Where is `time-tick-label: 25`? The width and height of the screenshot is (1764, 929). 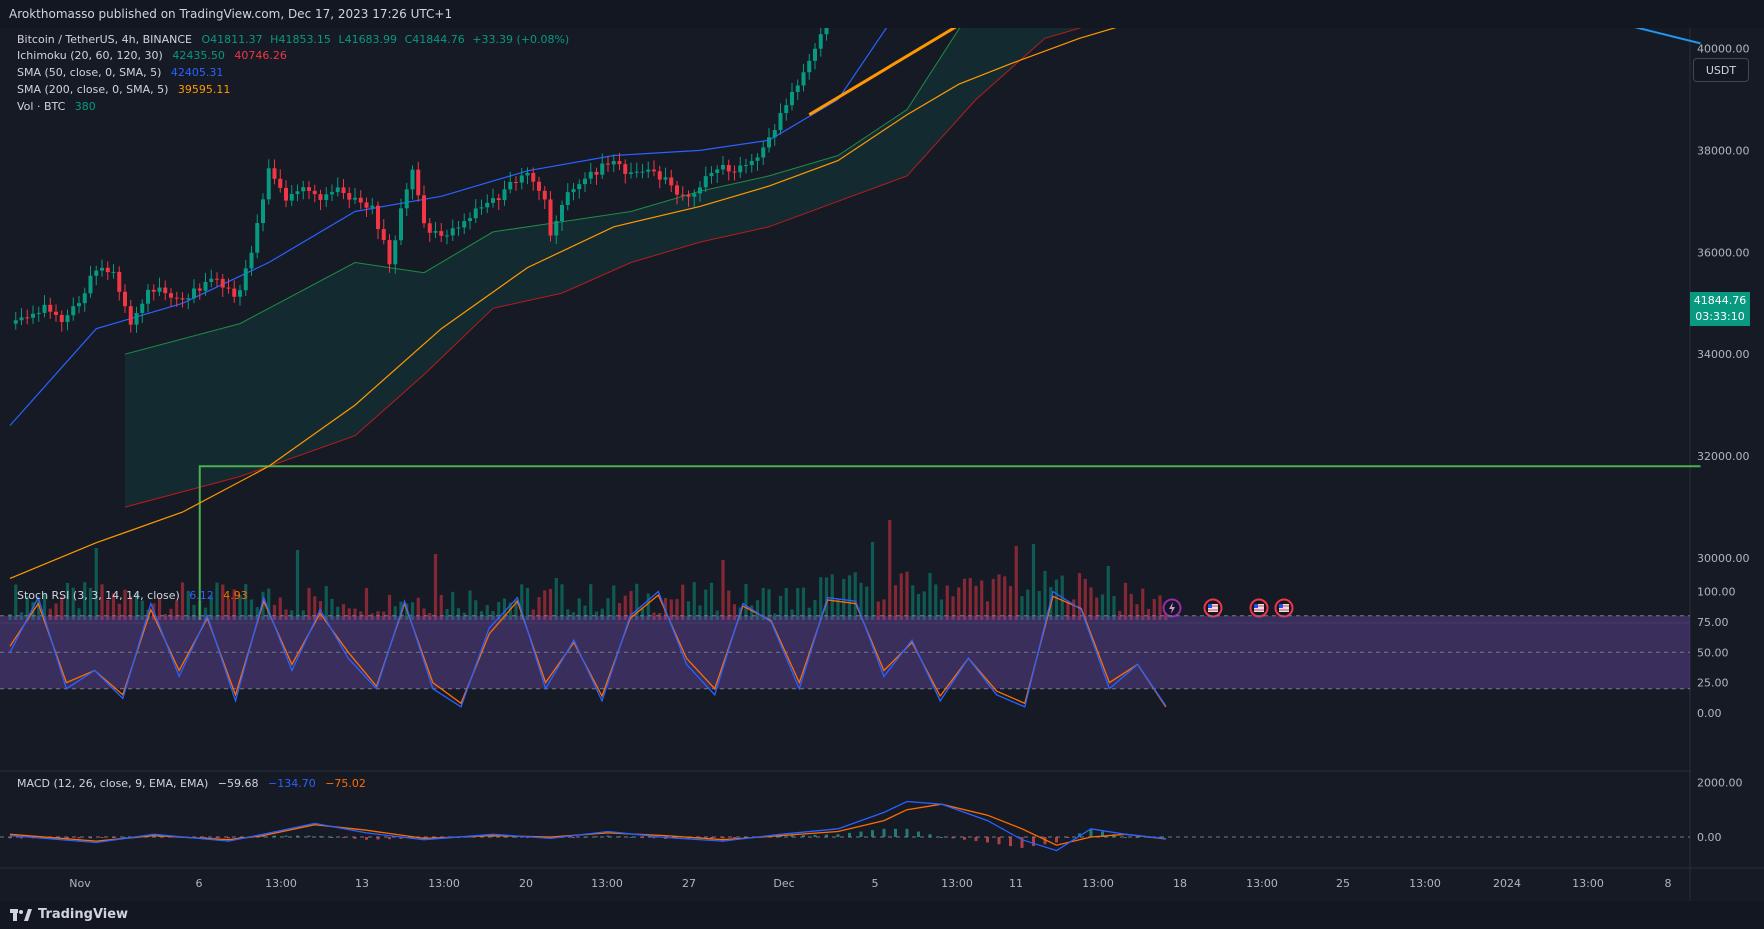
time-tick-label: 25 is located at coordinates (1343, 883).